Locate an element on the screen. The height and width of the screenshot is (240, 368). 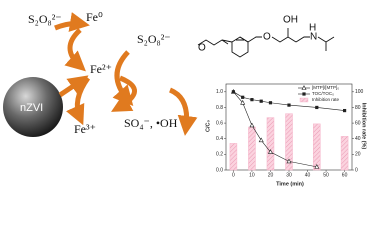
nzvi-sphere is located at coordinates (33, 107).